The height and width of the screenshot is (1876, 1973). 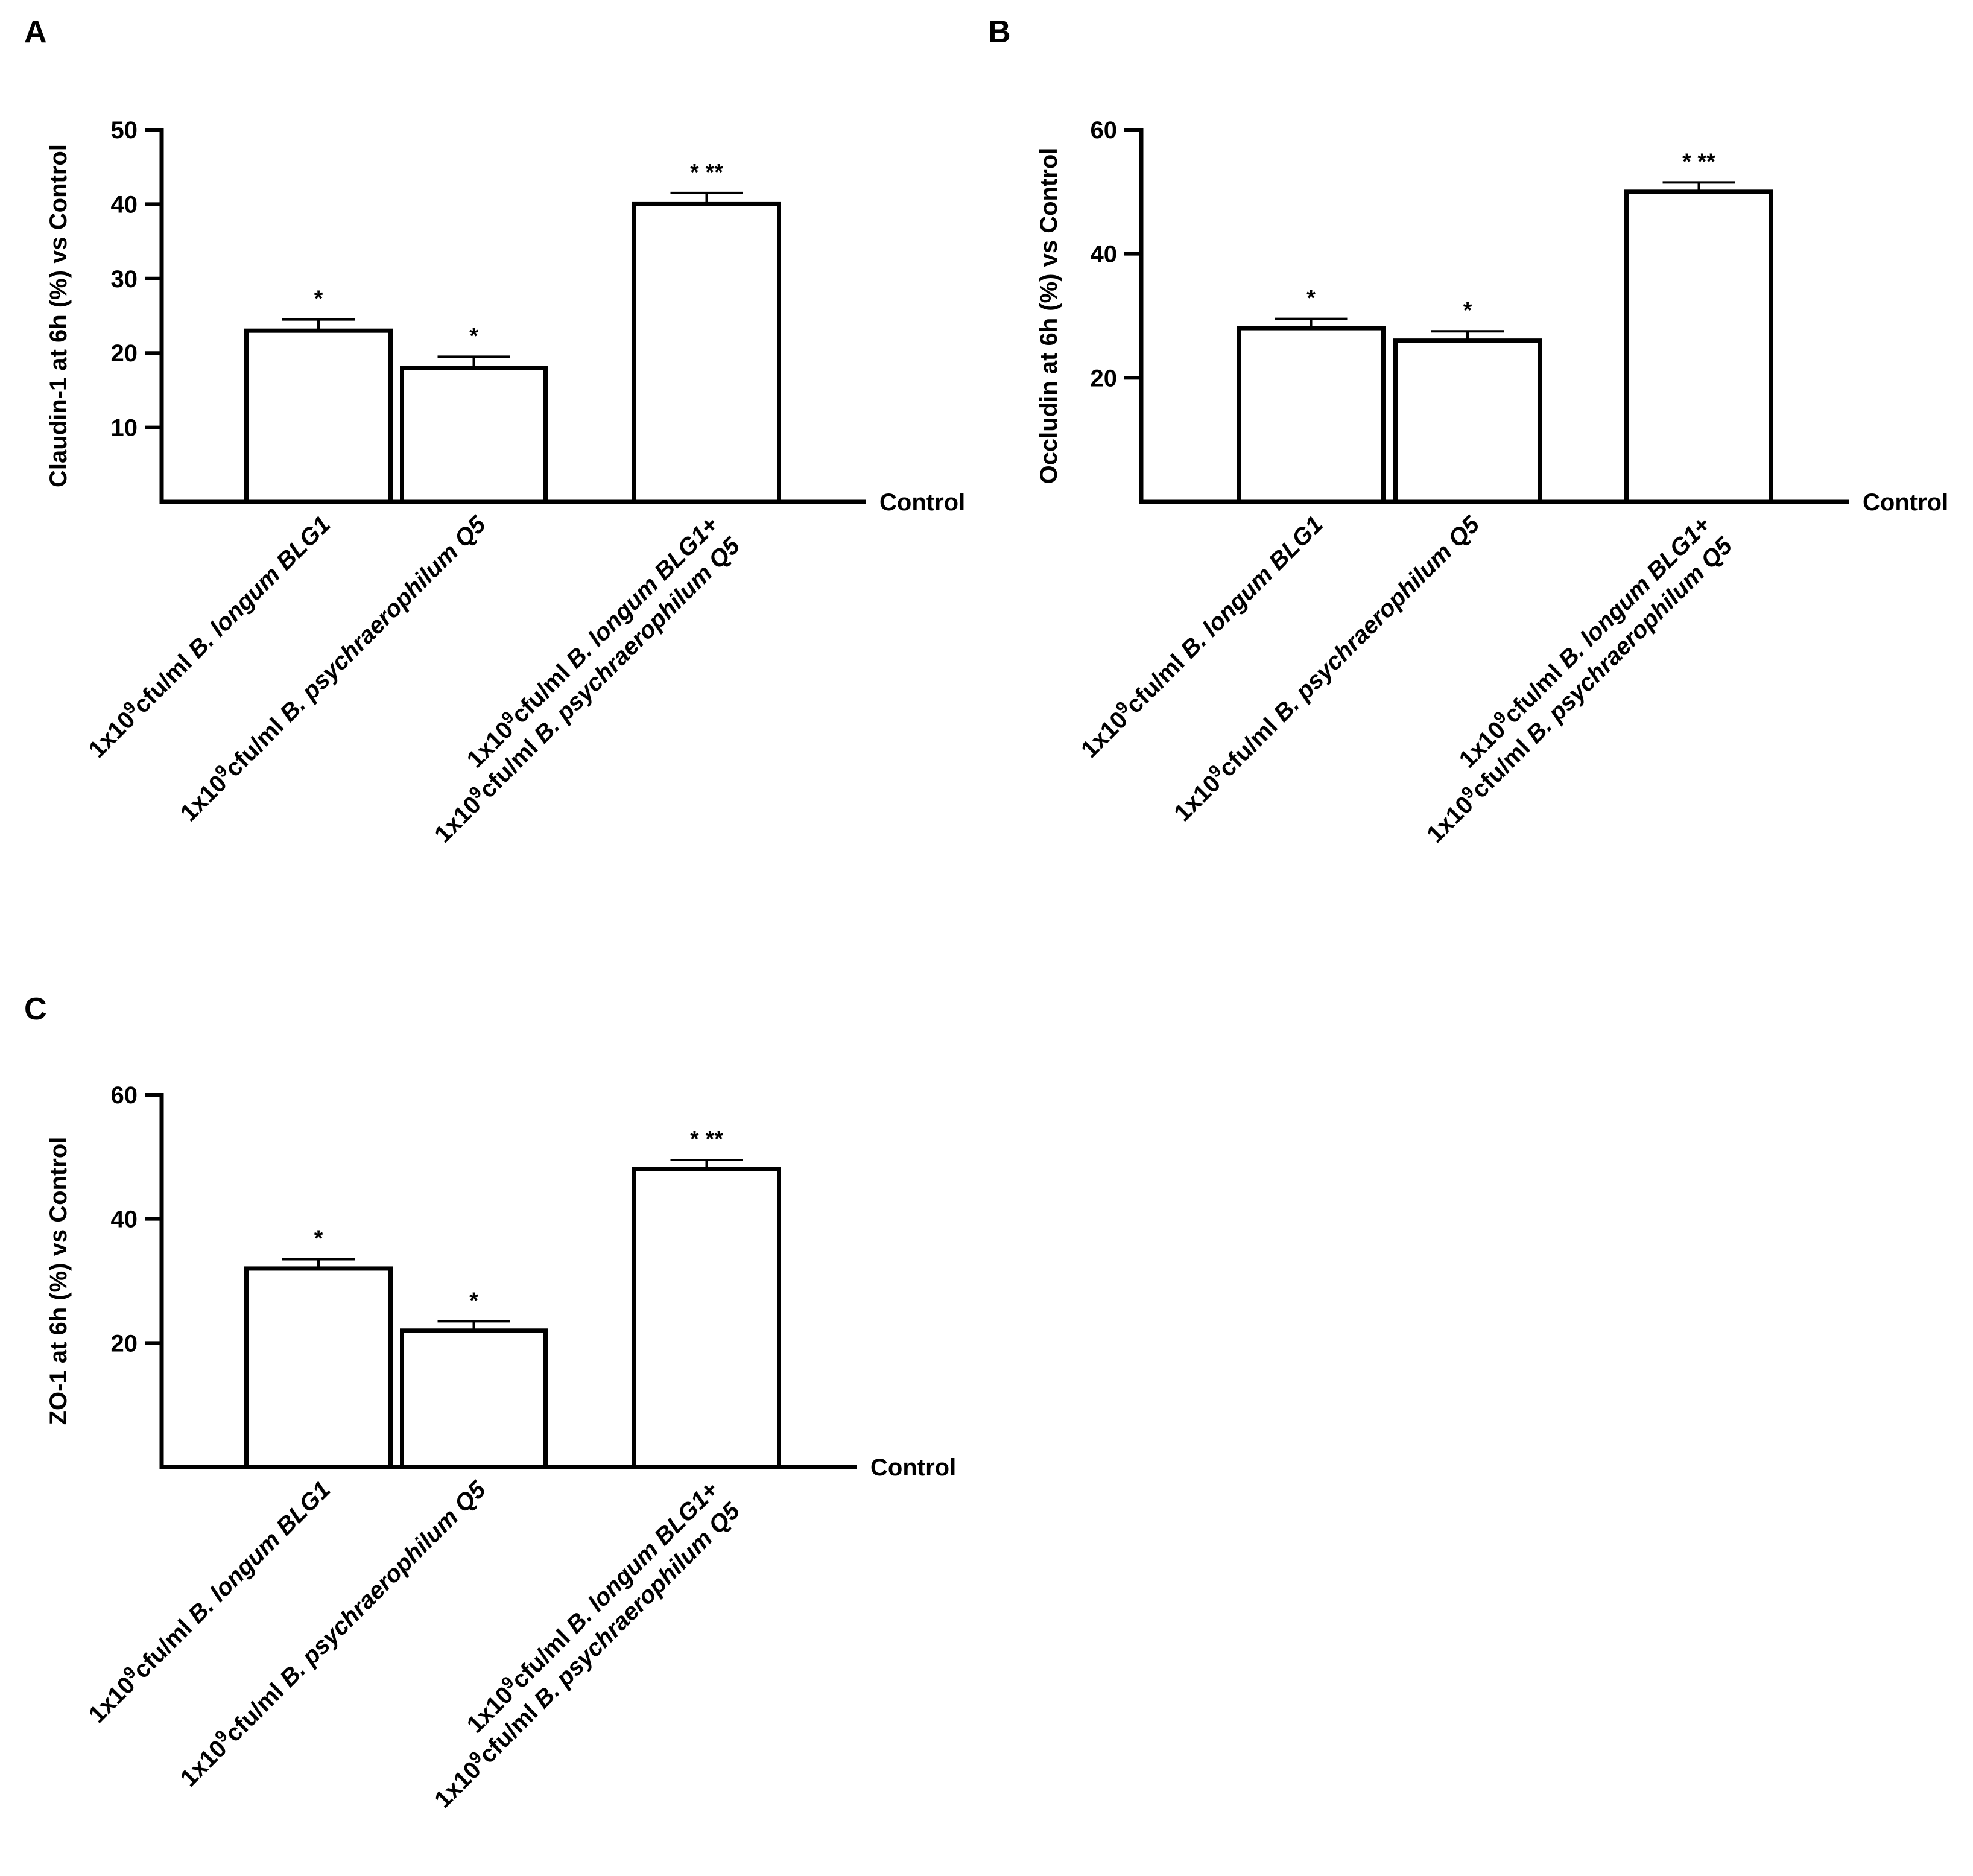 What do you see at coordinates (125, 428) in the screenshot?
I see `y-tick-label: 10` at bounding box center [125, 428].